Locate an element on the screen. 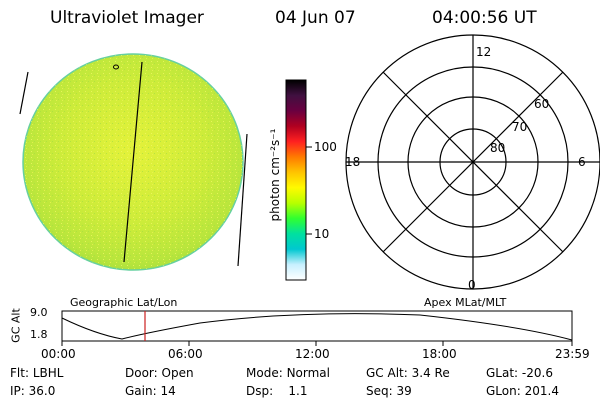 Image resolution: width=600 pixels, height=400 pixels. colorbar is located at coordinates (298, 180).